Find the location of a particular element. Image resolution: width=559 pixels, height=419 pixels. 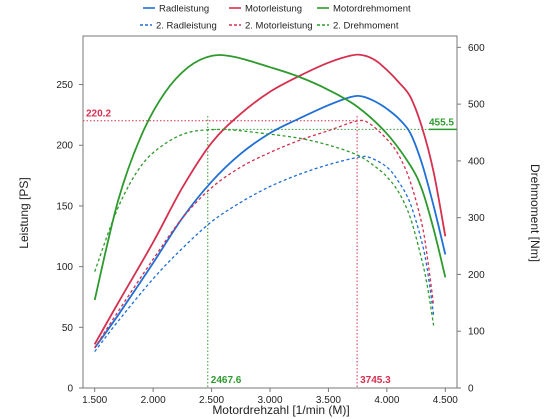

legend-label: Radleistung is located at coordinates (184, 9).